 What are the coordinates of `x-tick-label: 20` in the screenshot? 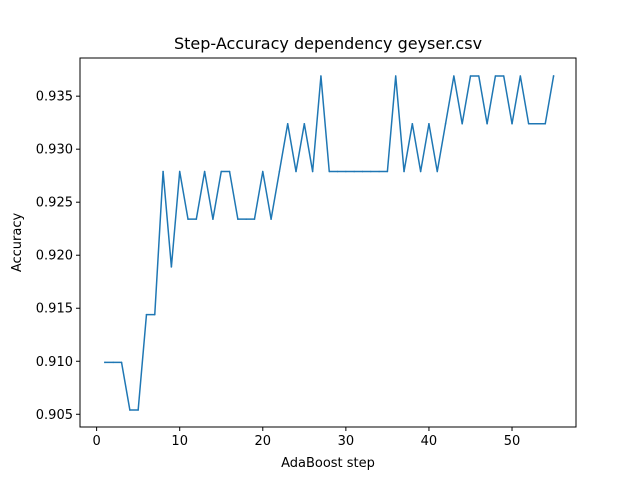 It's located at (263, 441).